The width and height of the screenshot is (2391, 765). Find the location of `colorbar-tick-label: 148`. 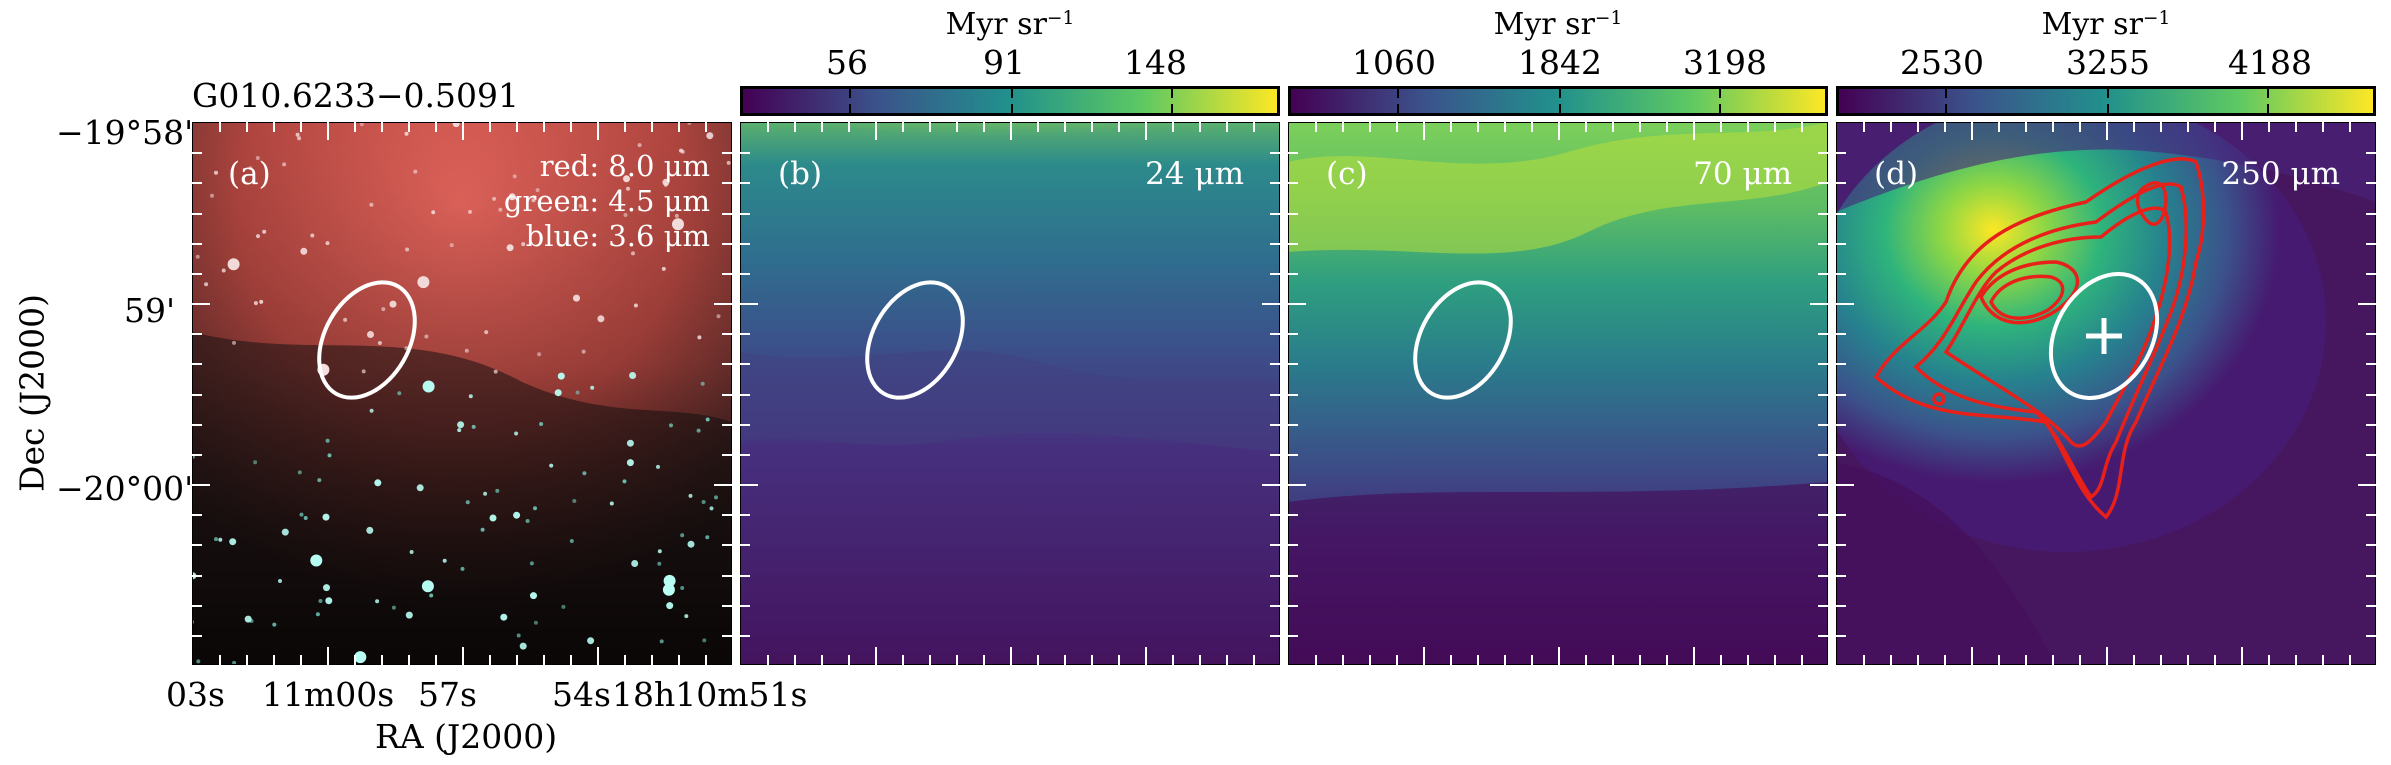

colorbar-tick-label: 148 is located at coordinates (1155, 62).